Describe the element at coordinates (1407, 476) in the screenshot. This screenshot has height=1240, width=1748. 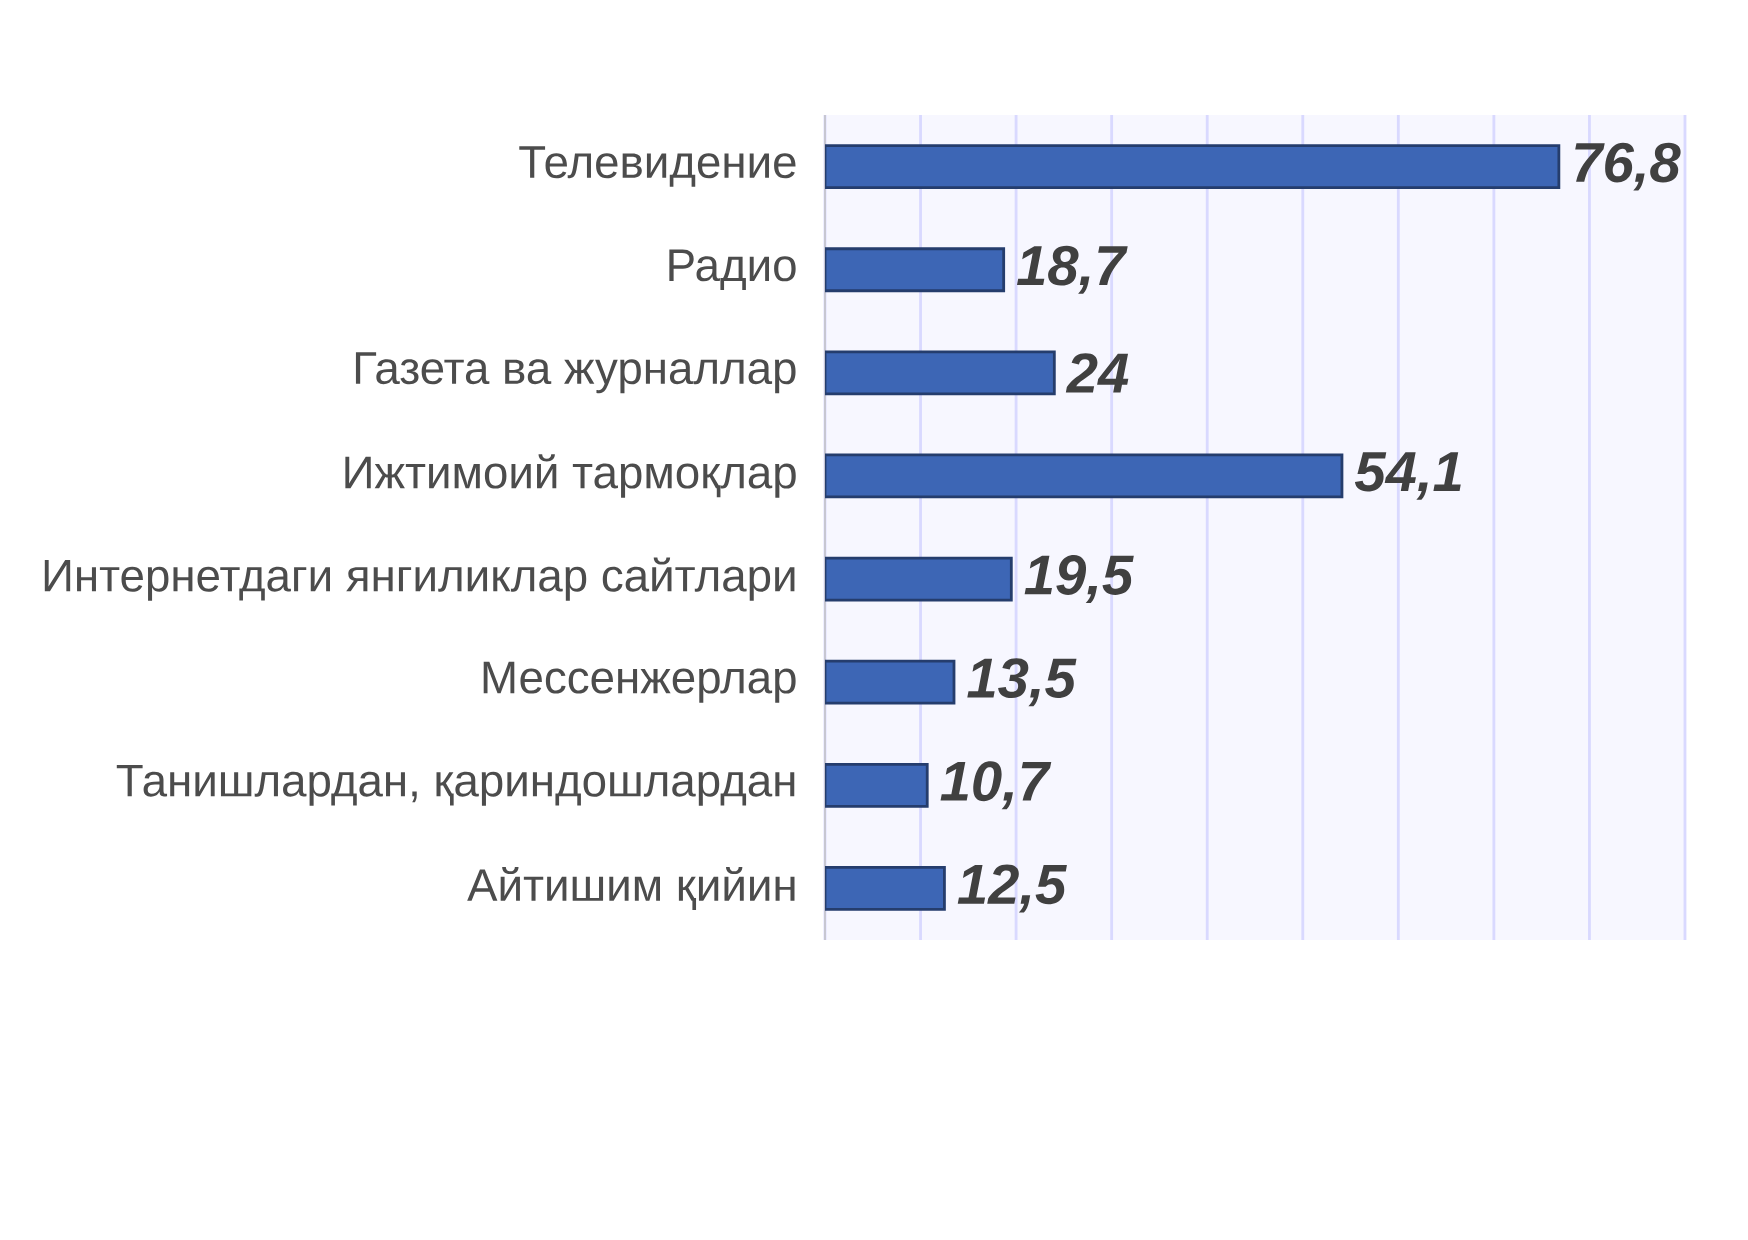
I see `data-label: 54,1` at that location.